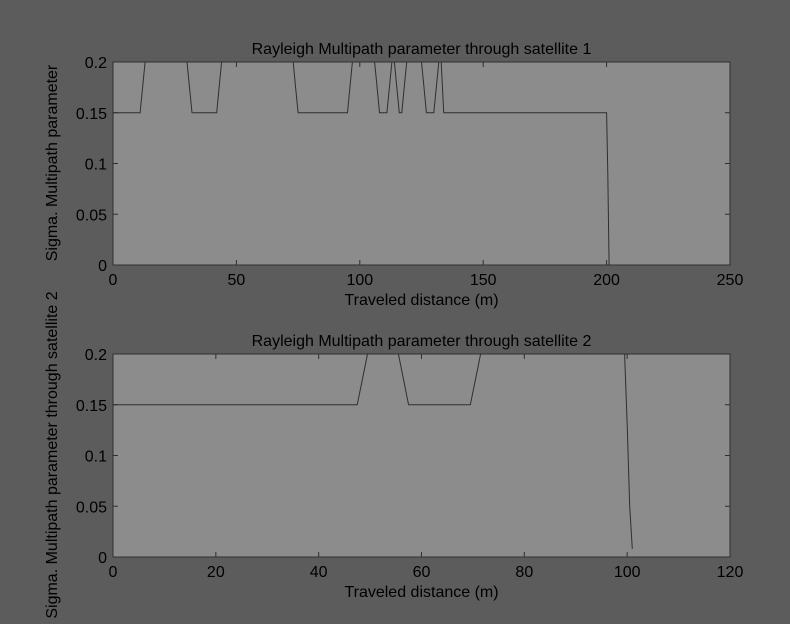 The height and width of the screenshot is (624, 790). What do you see at coordinates (422, 572) in the screenshot?
I see `x-tick-label: 60` at bounding box center [422, 572].